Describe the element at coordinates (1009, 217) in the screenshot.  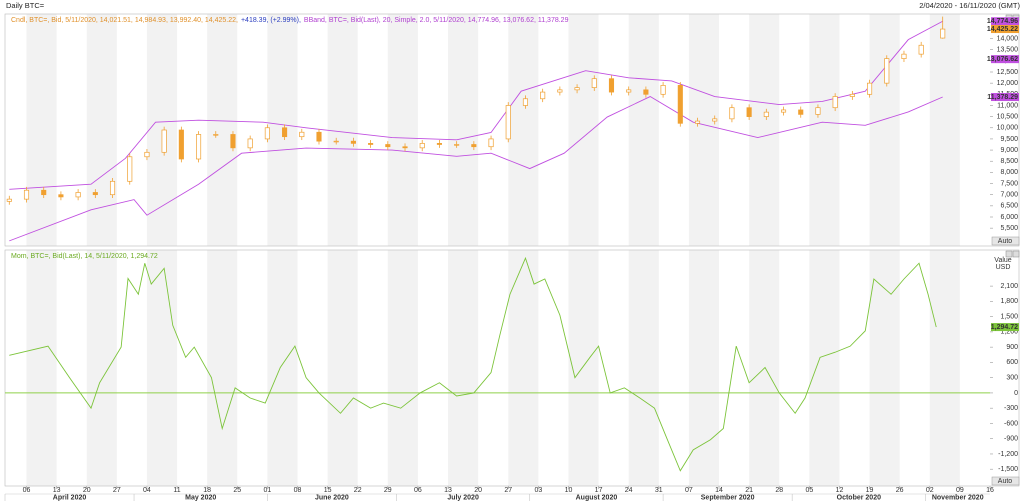
I see `y-tick-label: 6,000` at that location.